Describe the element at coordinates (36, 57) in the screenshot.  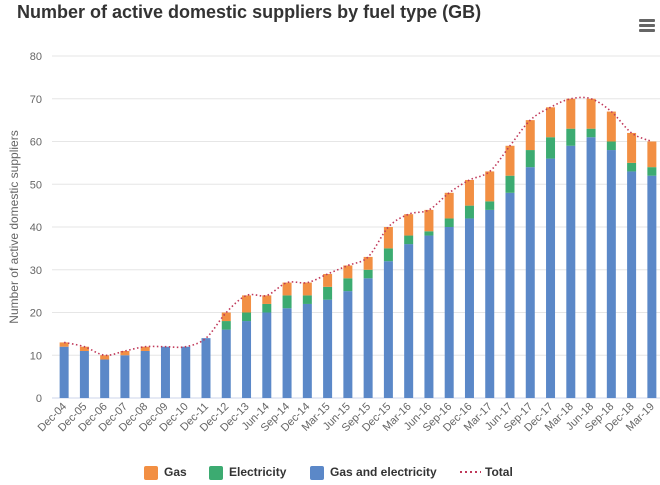
I see `y-tick-label: 80` at that location.